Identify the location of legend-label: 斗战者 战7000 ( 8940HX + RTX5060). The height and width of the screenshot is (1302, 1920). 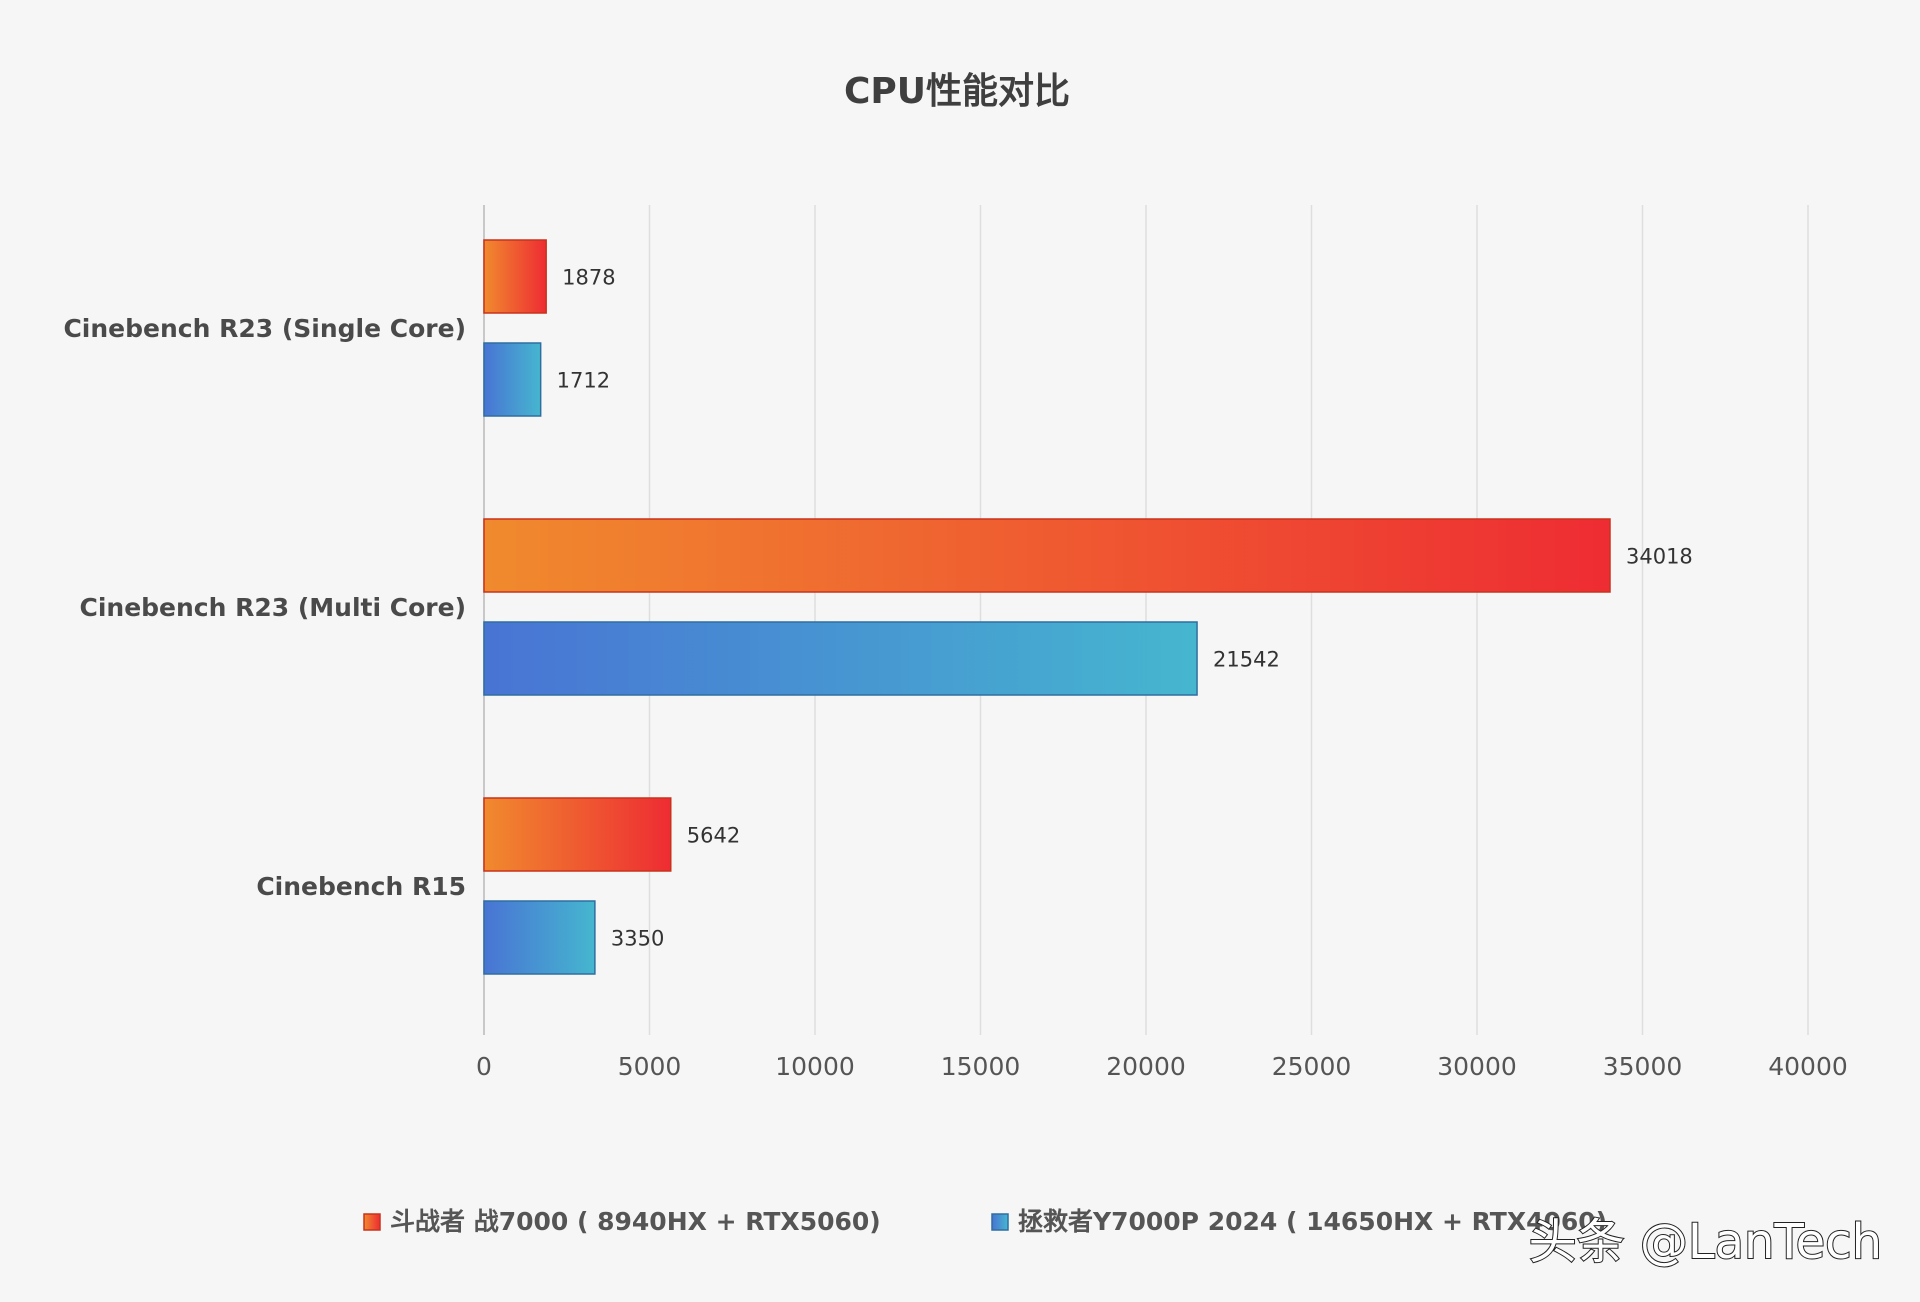
(635, 1221).